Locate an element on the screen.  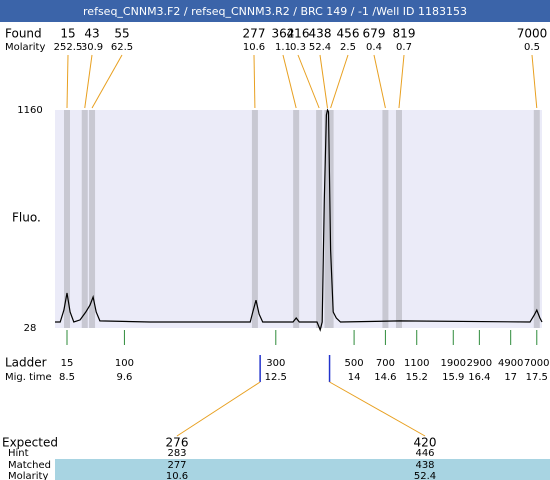
found-size: 819 is located at coordinates (404, 34).